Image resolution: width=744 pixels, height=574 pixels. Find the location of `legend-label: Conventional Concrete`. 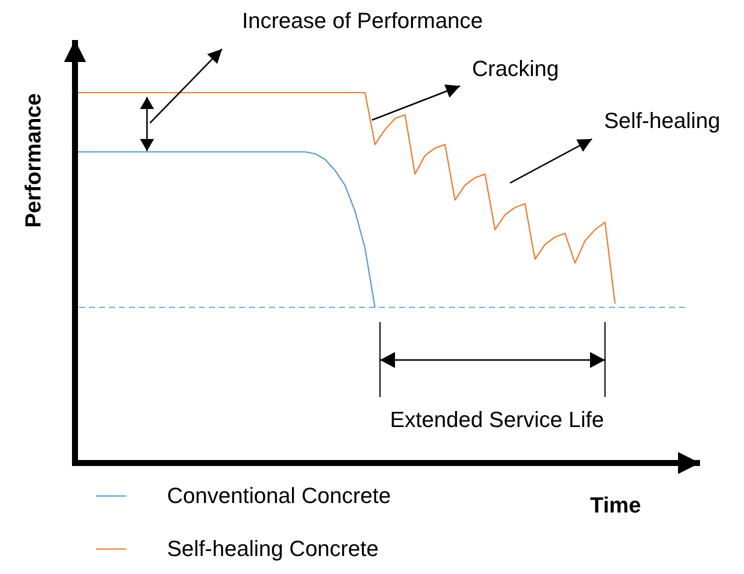

legend-label: Conventional Concrete is located at coordinates (279, 495).